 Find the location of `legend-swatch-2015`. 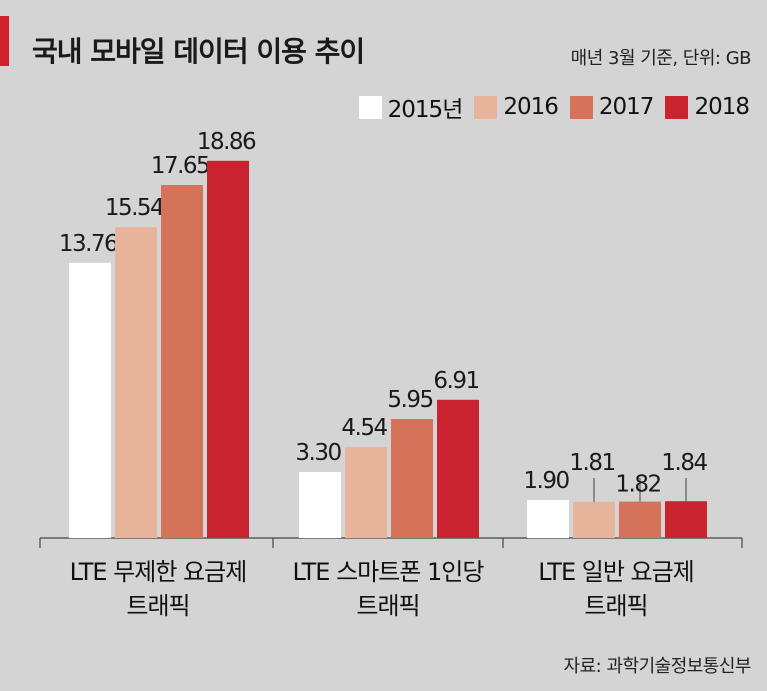

legend-swatch-2015 is located at coordinates (370, 107).